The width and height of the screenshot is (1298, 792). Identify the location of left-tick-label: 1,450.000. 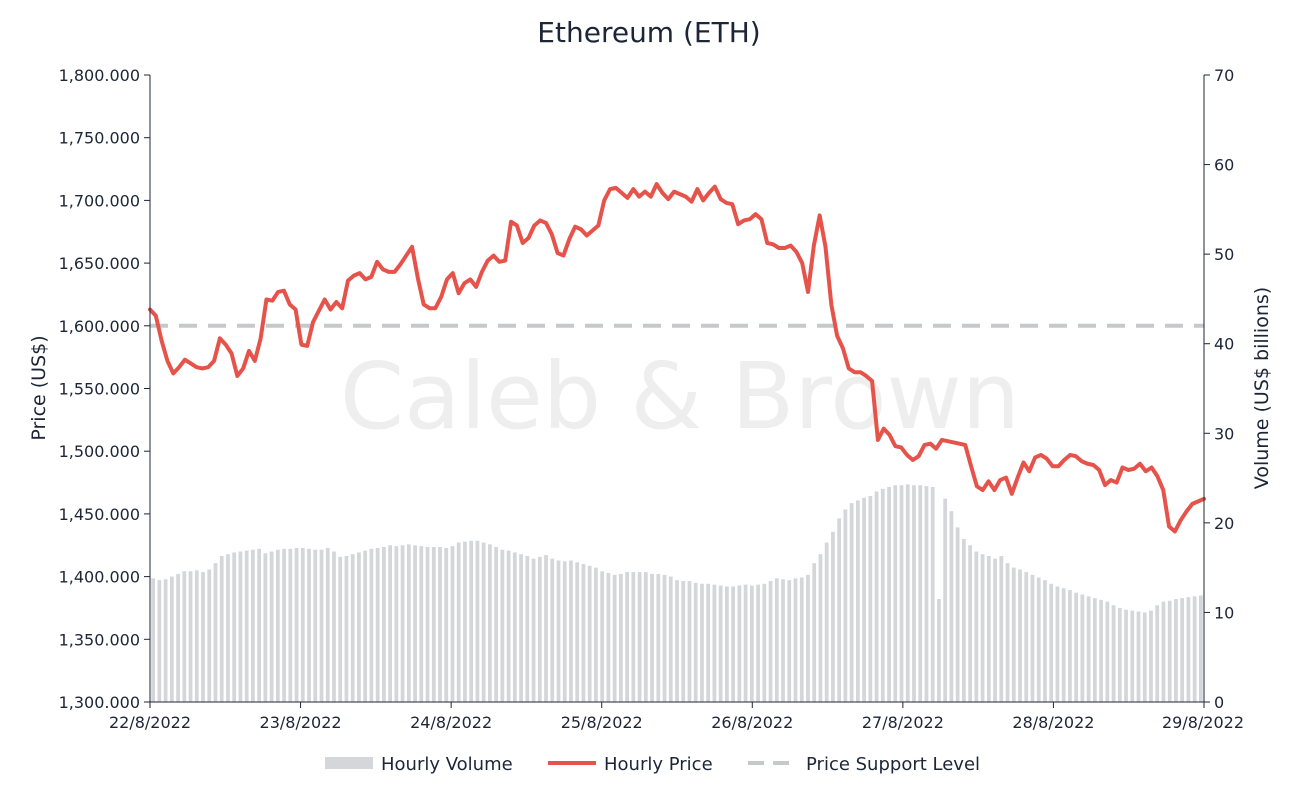
(99, 514).